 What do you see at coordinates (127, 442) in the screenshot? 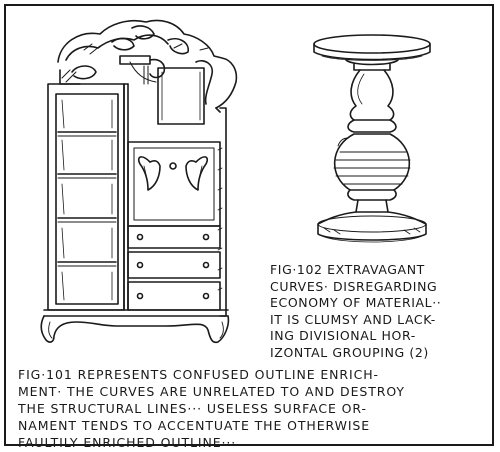
I see `caption-line: FAULTILY ENRICHED OUTLINE···` at bounding box center [127, 442].